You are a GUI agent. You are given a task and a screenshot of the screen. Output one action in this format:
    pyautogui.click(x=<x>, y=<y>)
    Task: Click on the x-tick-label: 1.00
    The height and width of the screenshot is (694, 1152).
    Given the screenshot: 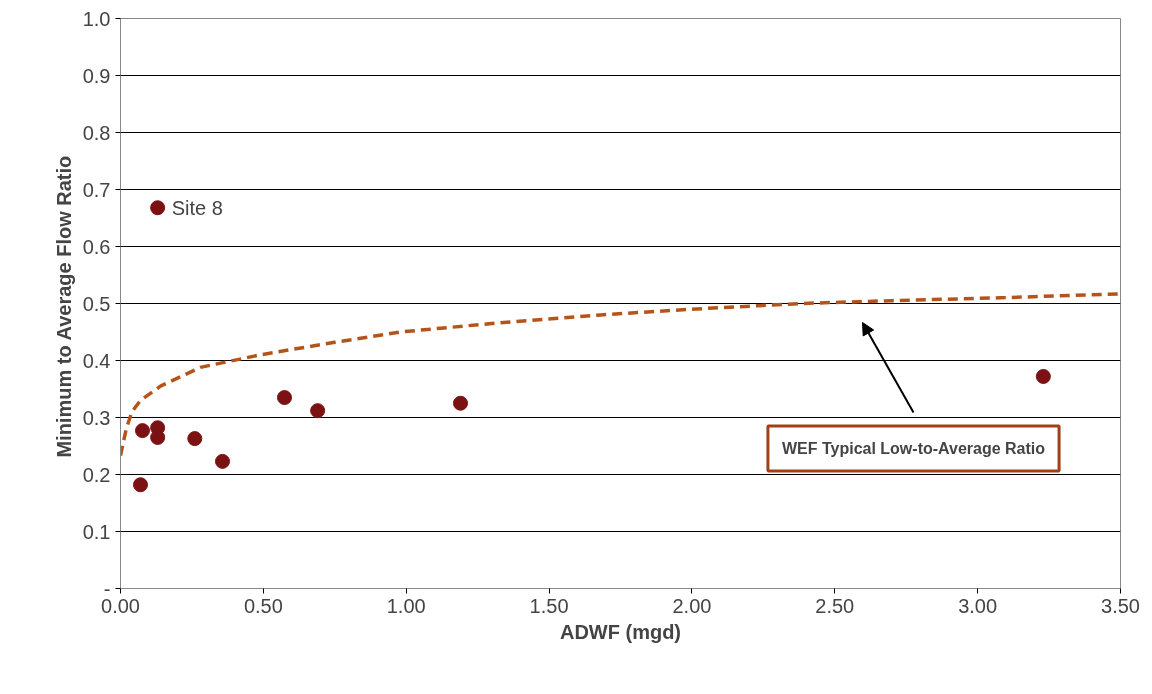 What is the action you would take?
    pyautogui.click(x=406, y=605)
    